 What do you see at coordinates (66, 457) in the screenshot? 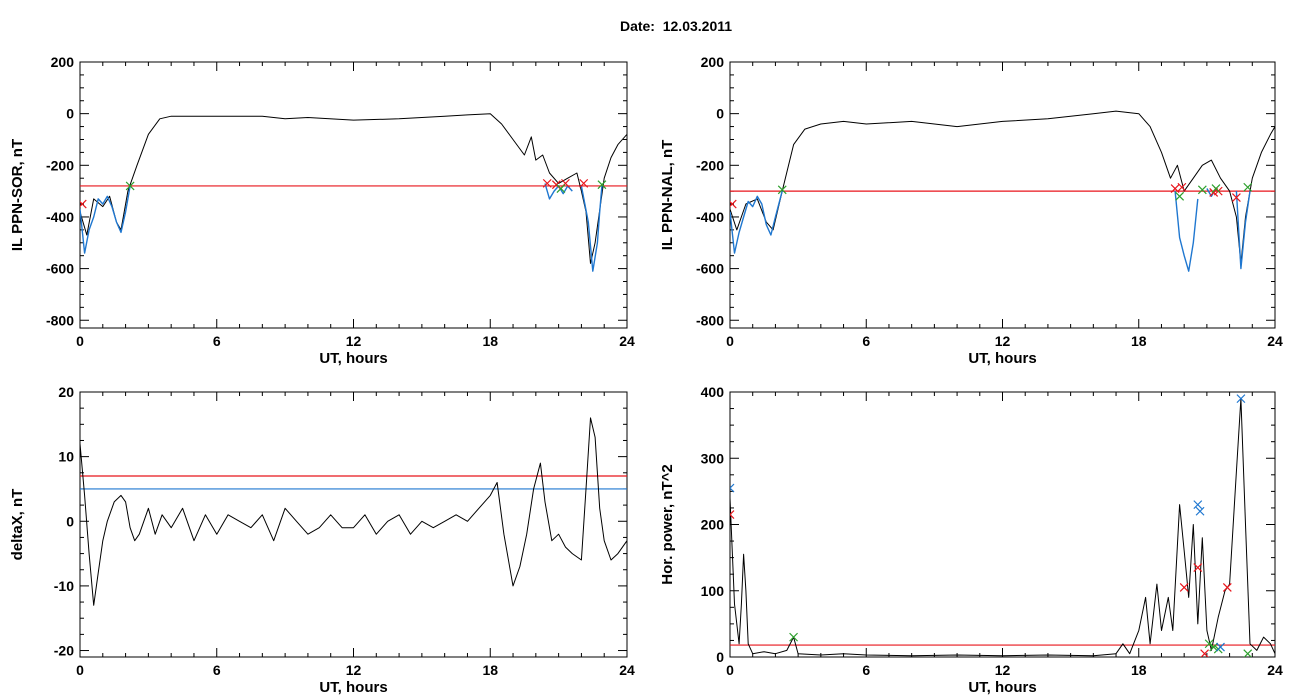
I see `y-tick-label: 10` at bounding box center [66, 457].